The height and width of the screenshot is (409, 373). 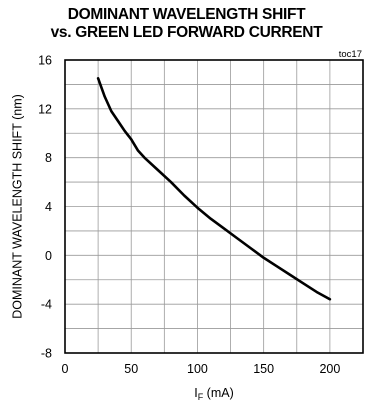 What do you see at coordinates (186, 14) in the screenshot?
I see `chart-title-line-1: DOMINANT WAVELENGTH SHIFT` at bounding box center [186, 14].